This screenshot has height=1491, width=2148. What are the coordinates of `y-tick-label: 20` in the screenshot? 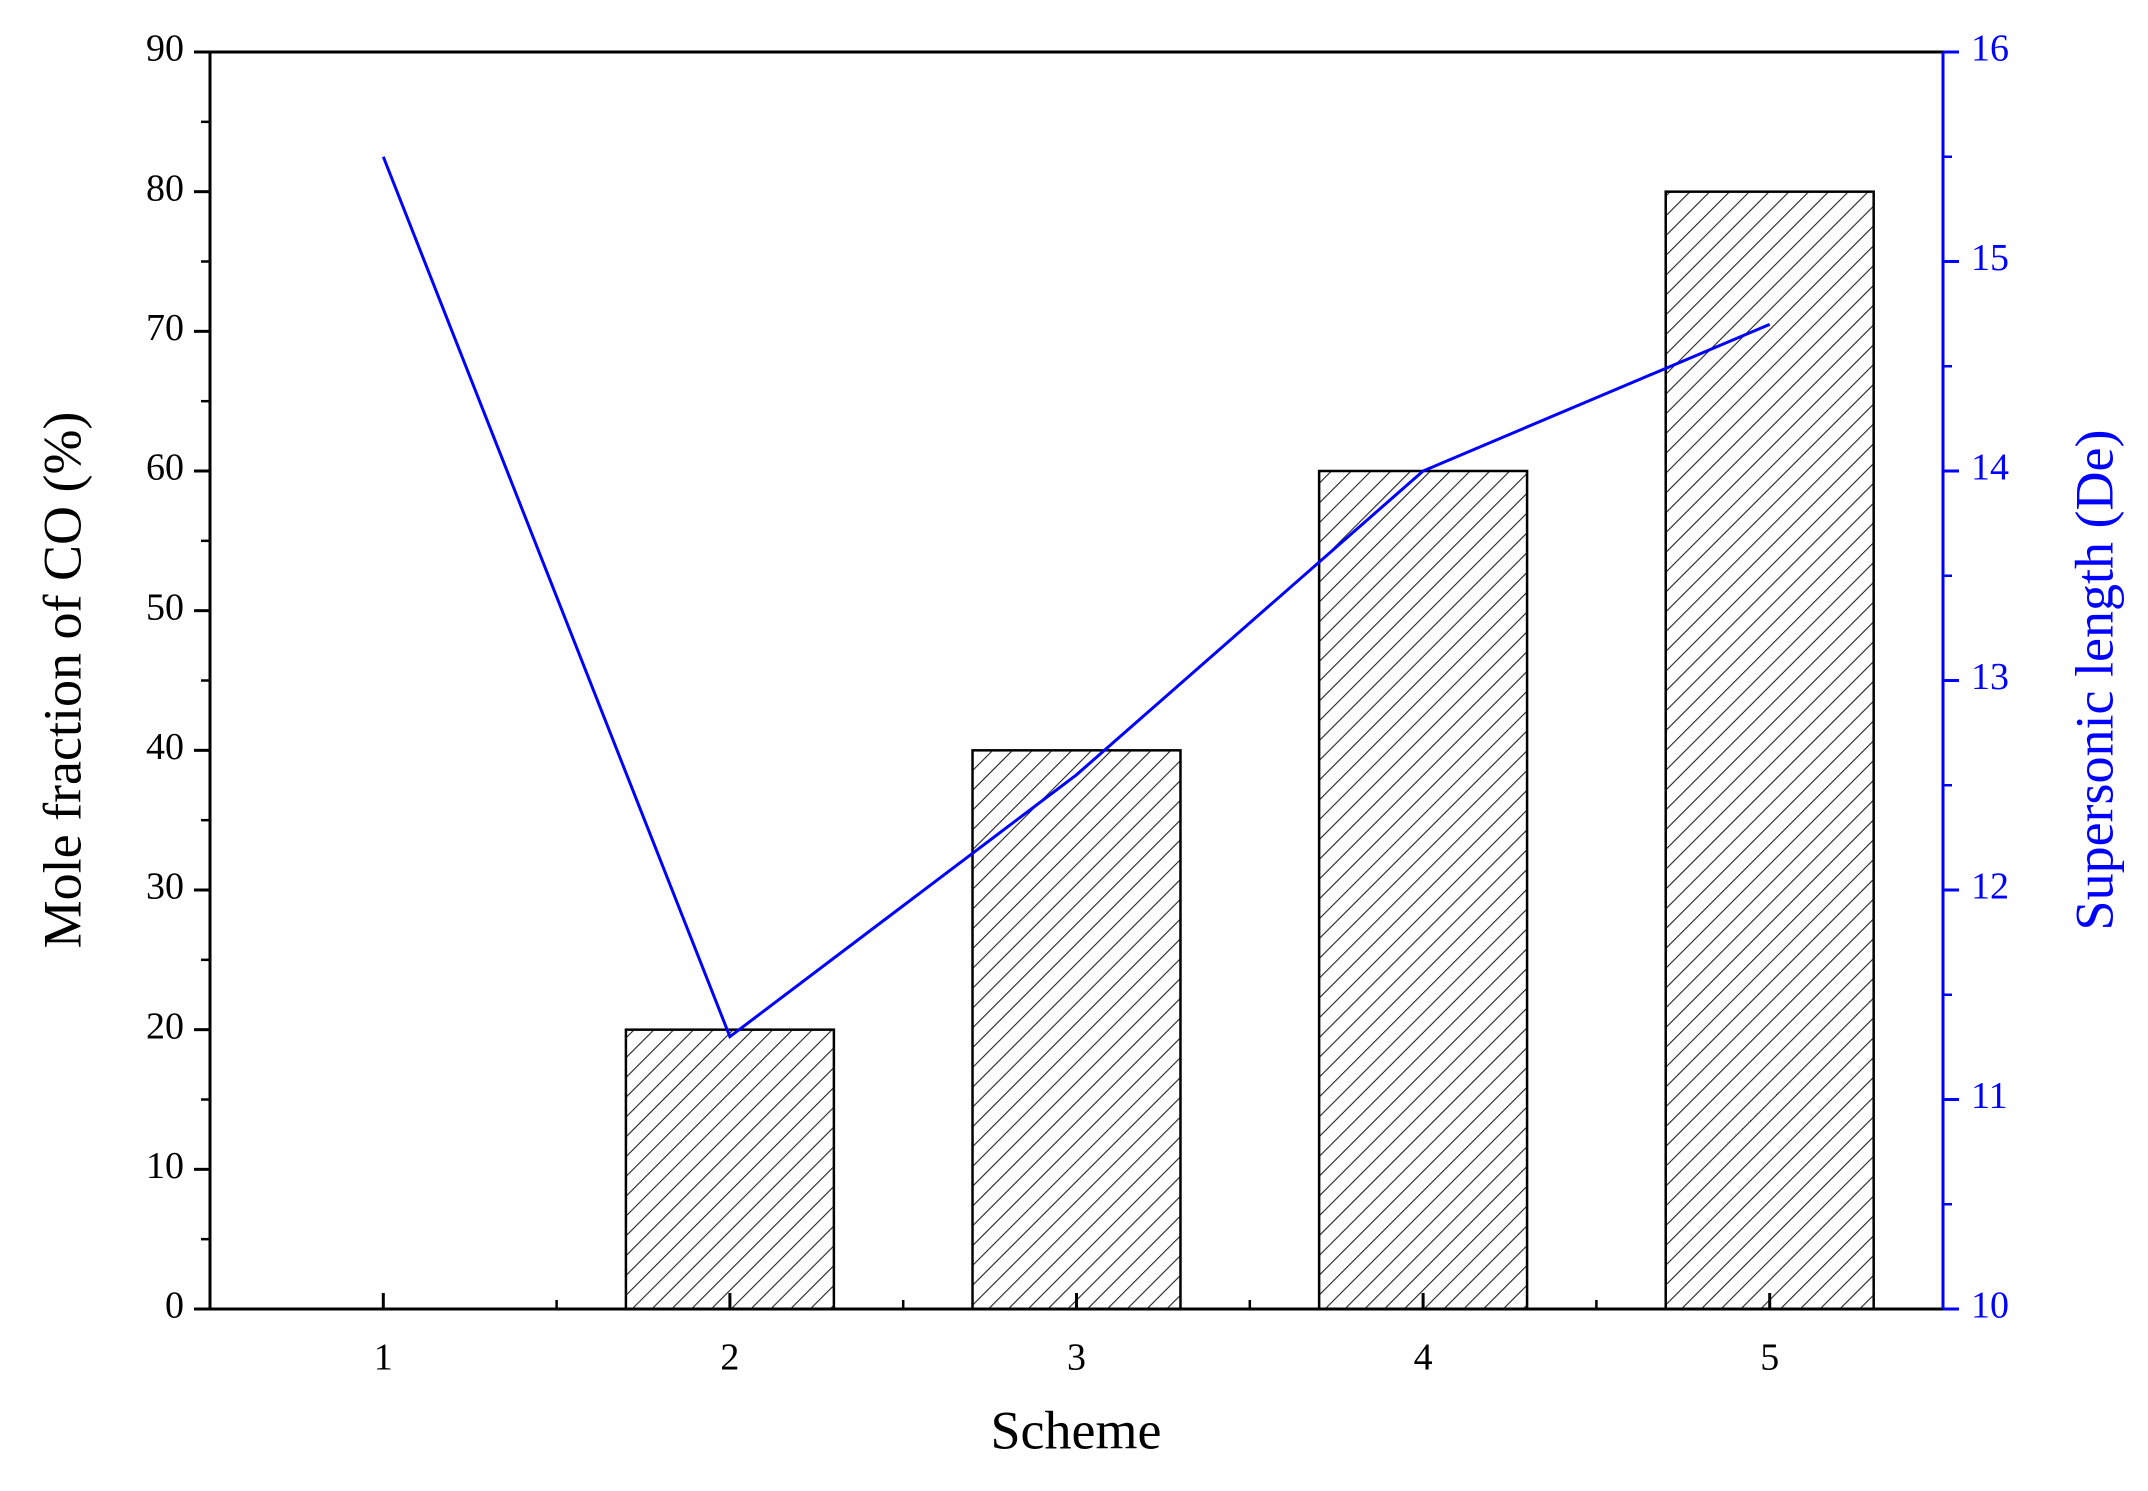 It's located at (165, 1026).